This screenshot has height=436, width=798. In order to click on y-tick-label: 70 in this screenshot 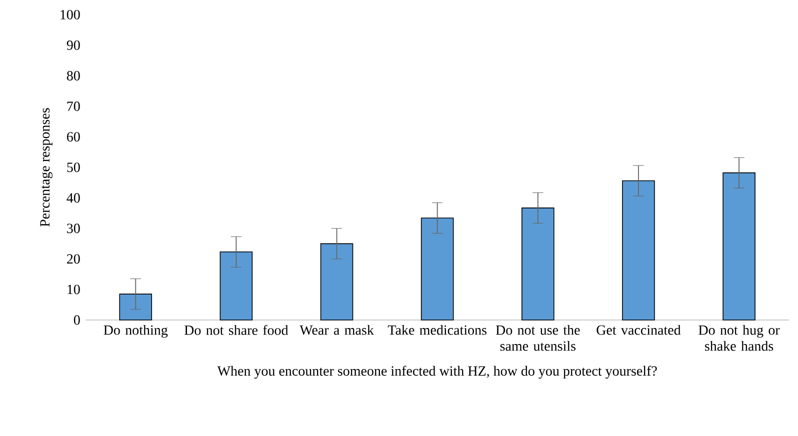, I will do `click(73, 106)`.